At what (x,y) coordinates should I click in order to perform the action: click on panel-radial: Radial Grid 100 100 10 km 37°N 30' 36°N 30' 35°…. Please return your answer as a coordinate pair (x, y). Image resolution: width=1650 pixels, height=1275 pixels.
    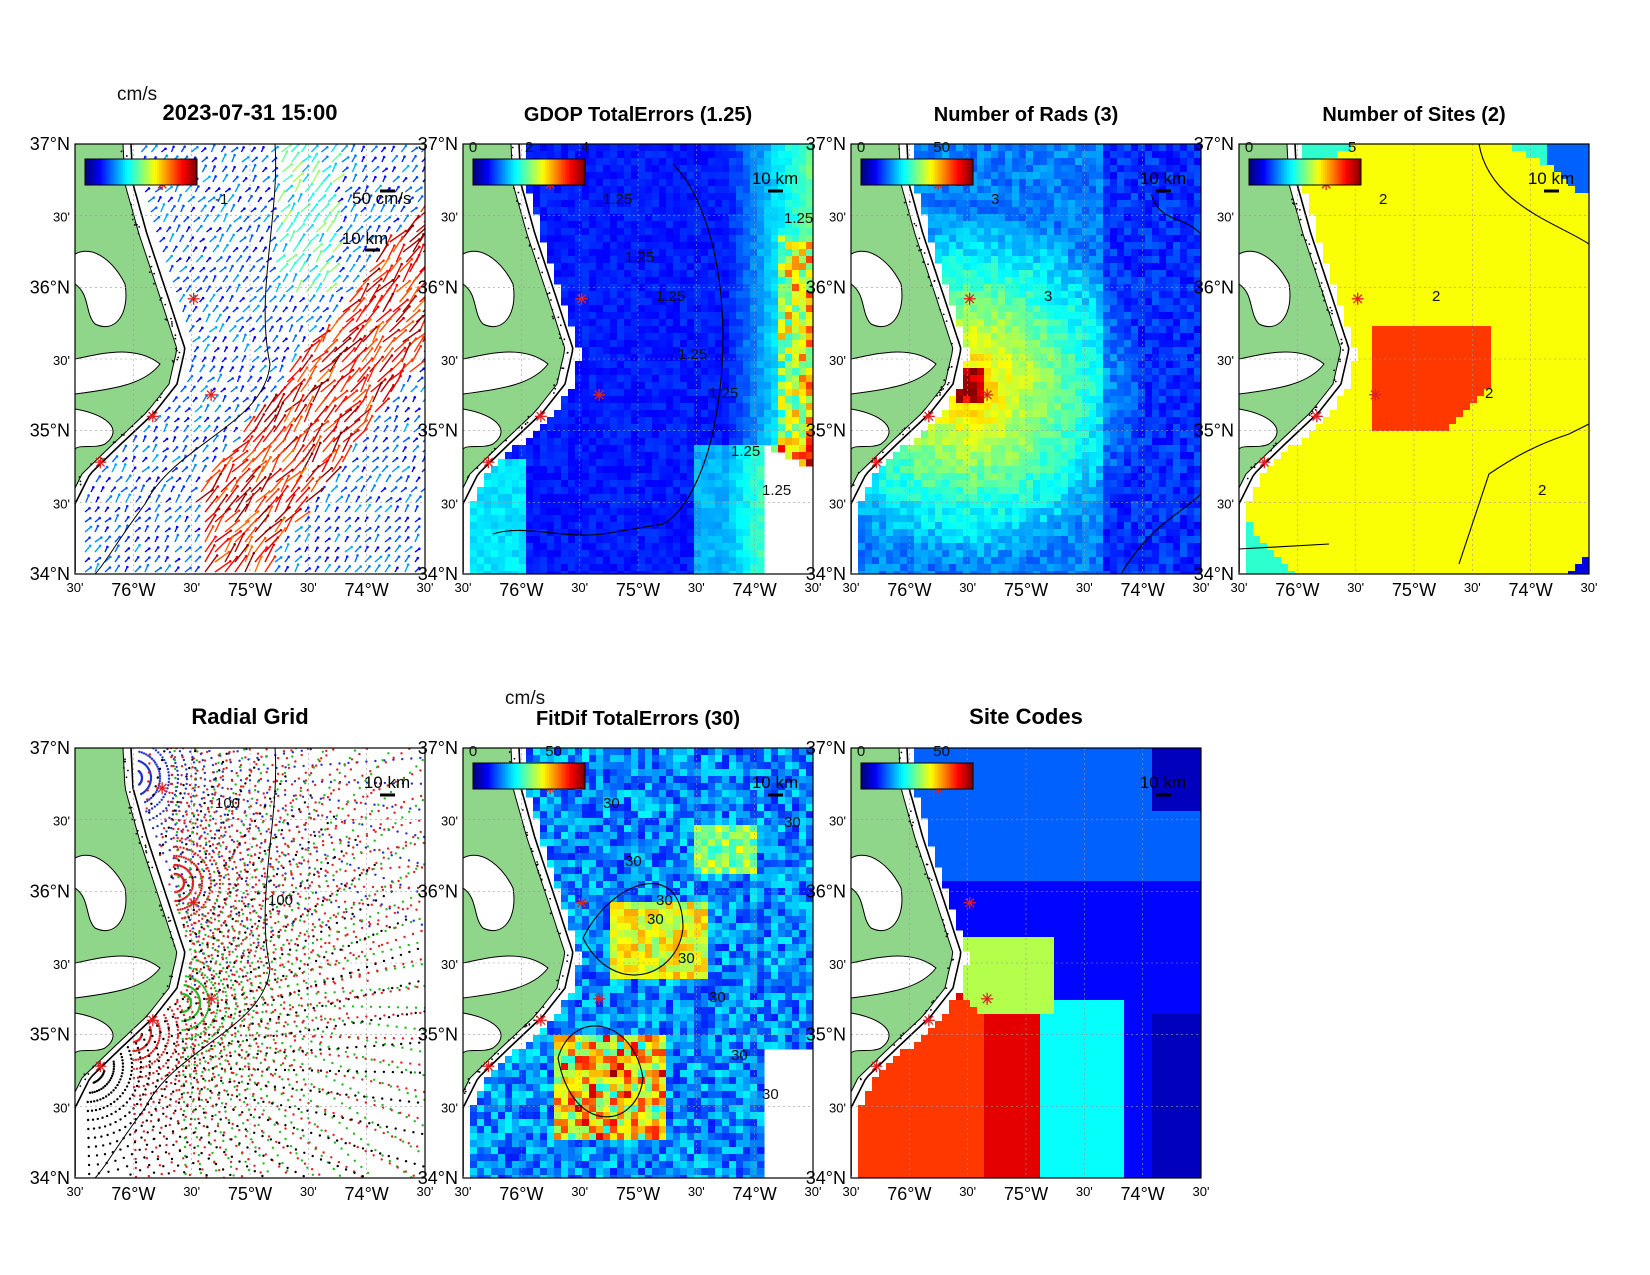
    Looking at the image, I should click on (232, 954).